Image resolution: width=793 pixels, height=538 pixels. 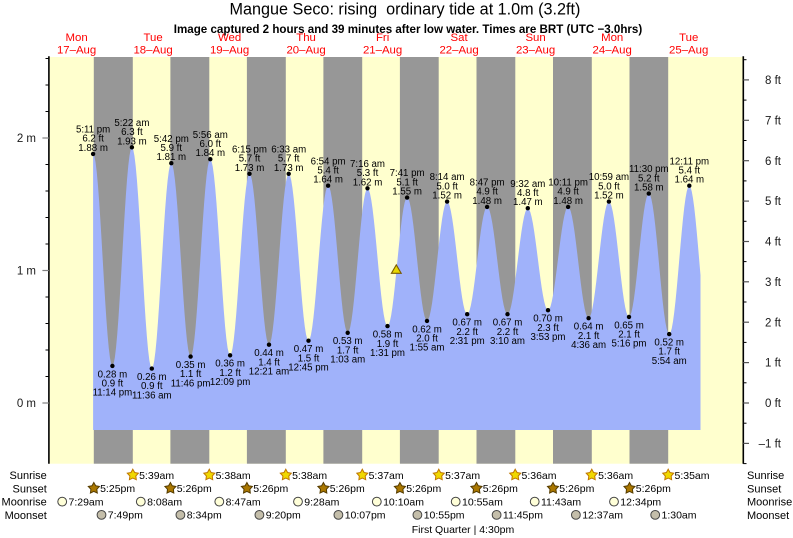 I want to click on svg-text: Wed, so click(x=229, y=38).